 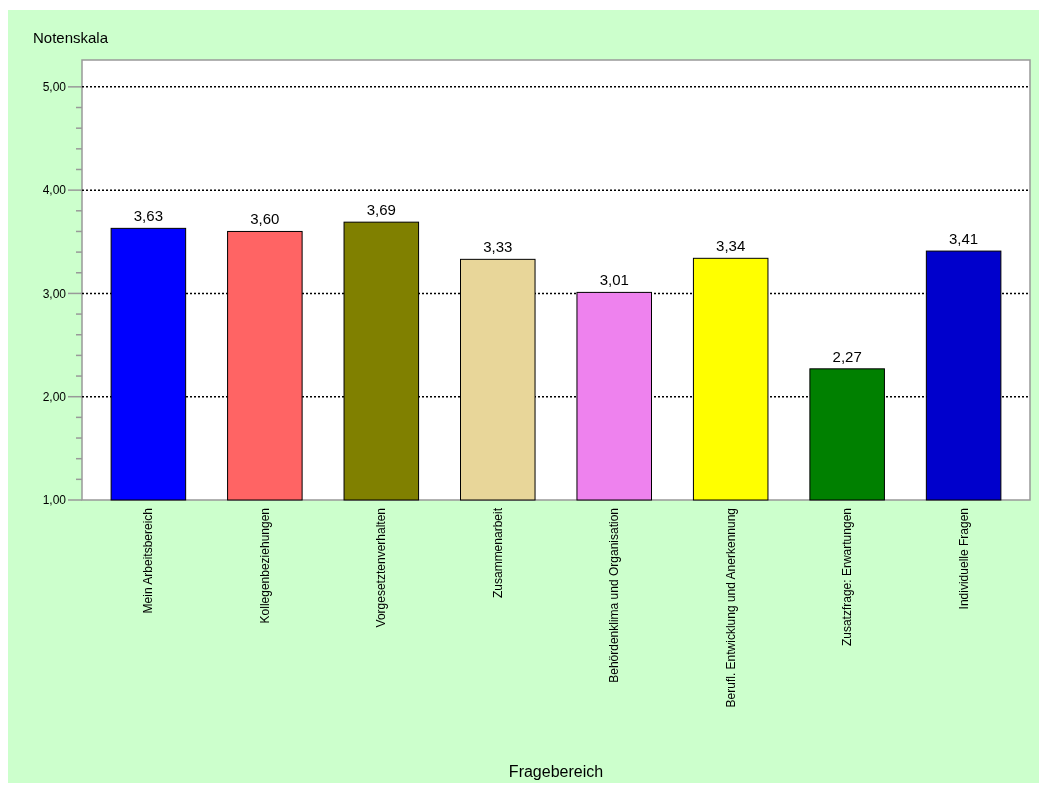 I want to click on data-label: 3,34, so click(x=731, y=246).